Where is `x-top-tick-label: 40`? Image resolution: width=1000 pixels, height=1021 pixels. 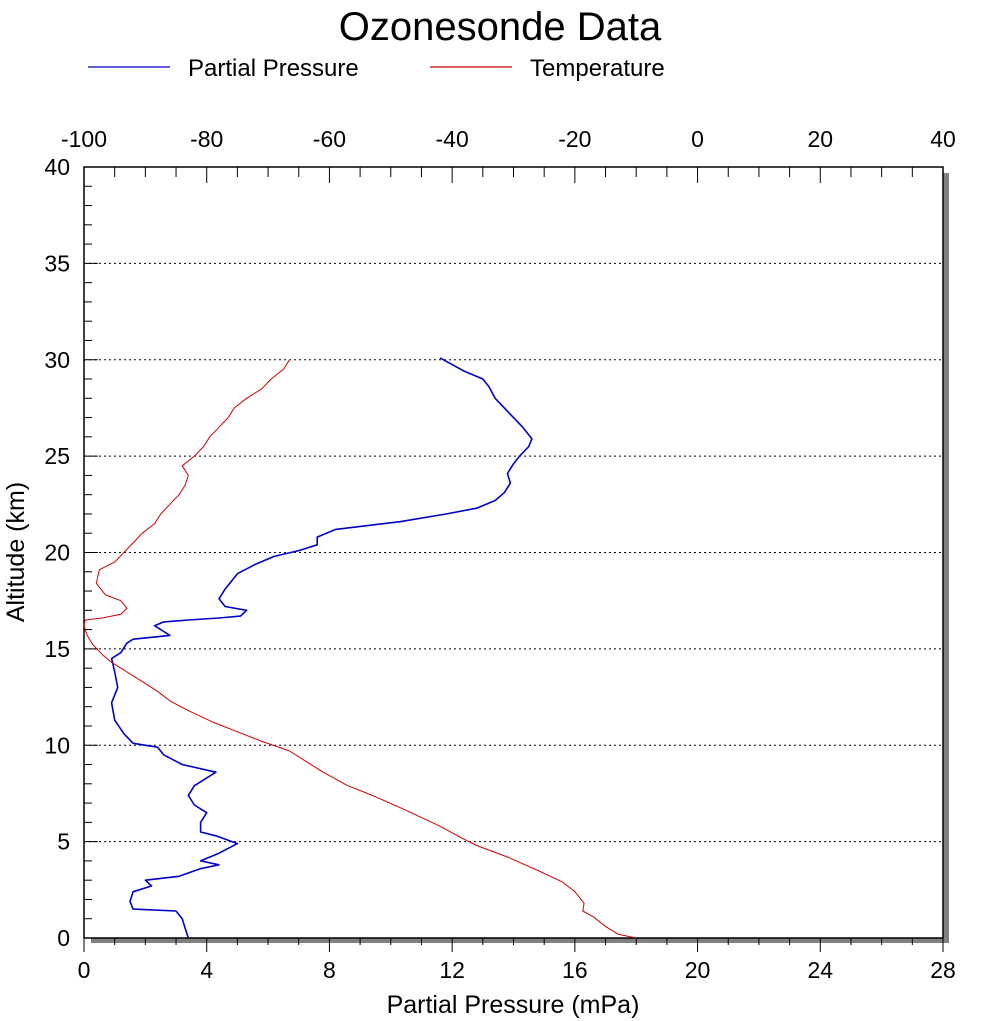 x-top-tick-label: 40 is located at coordinates (943, 139).